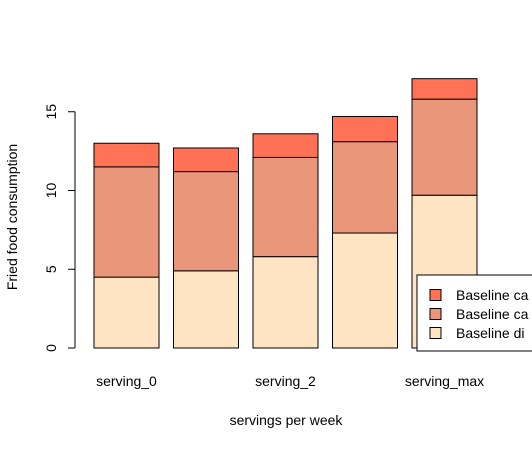  Describe the element at coordinates (492, 295) in the screenshot. I see `legend-label-0: Baseline ca` at that location.